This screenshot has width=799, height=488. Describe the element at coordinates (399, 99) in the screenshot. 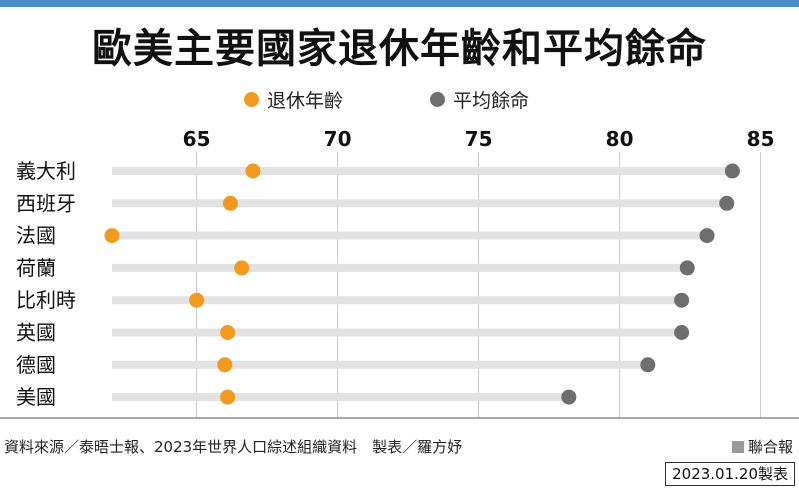

I see `legend: 退休年齡 平均餘命` at that location.